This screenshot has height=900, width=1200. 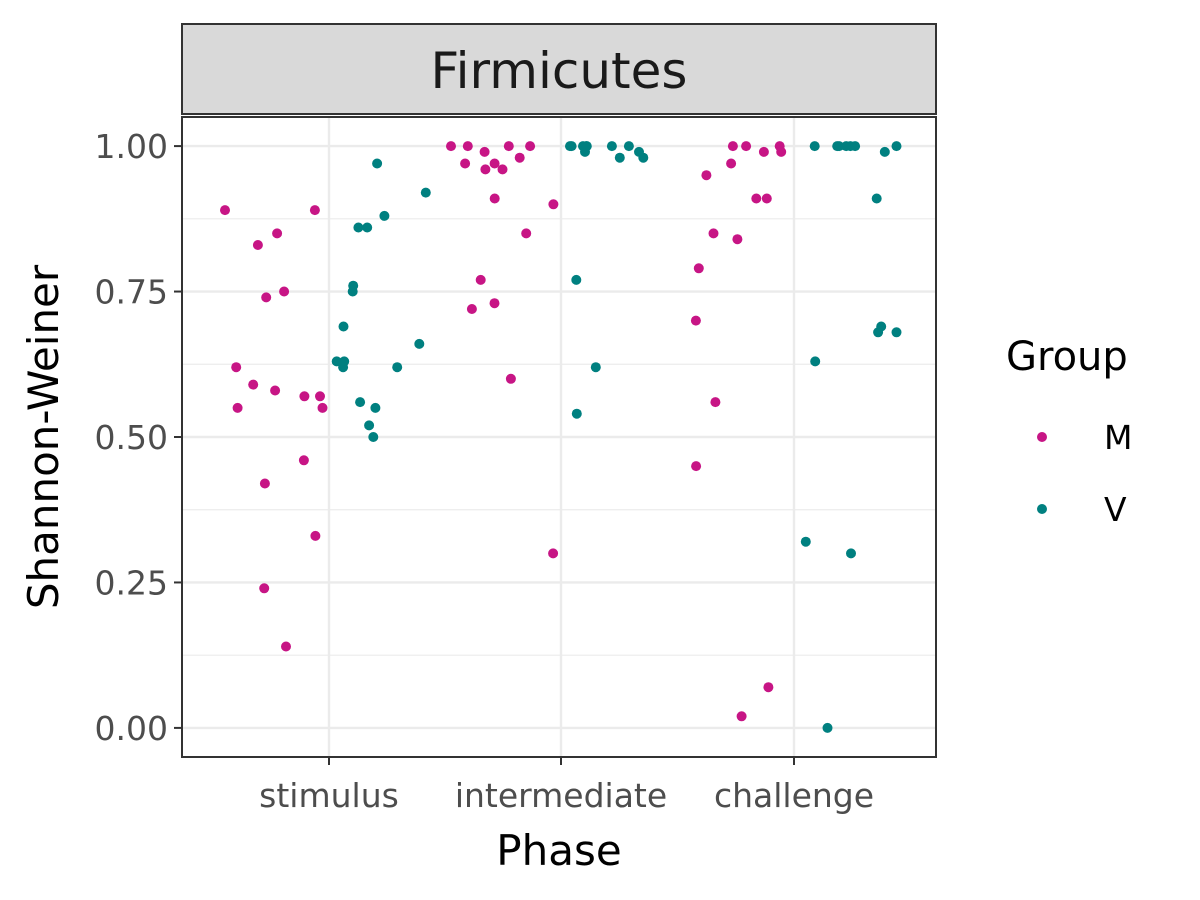 I want to click on facet-title: Firmicutes, so click(x=559, y=71).